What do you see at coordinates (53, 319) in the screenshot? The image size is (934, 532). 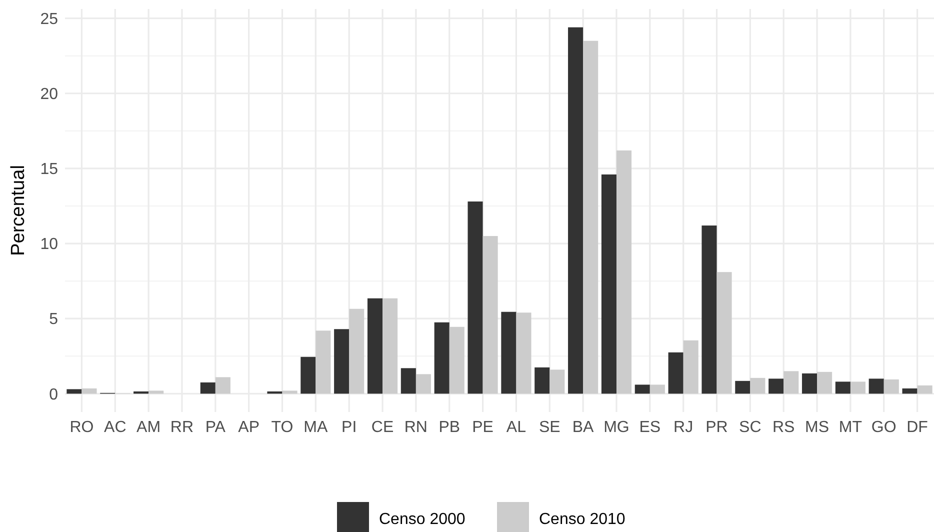 I see `y-tick-label: 5` at bounding box center [53, 319].